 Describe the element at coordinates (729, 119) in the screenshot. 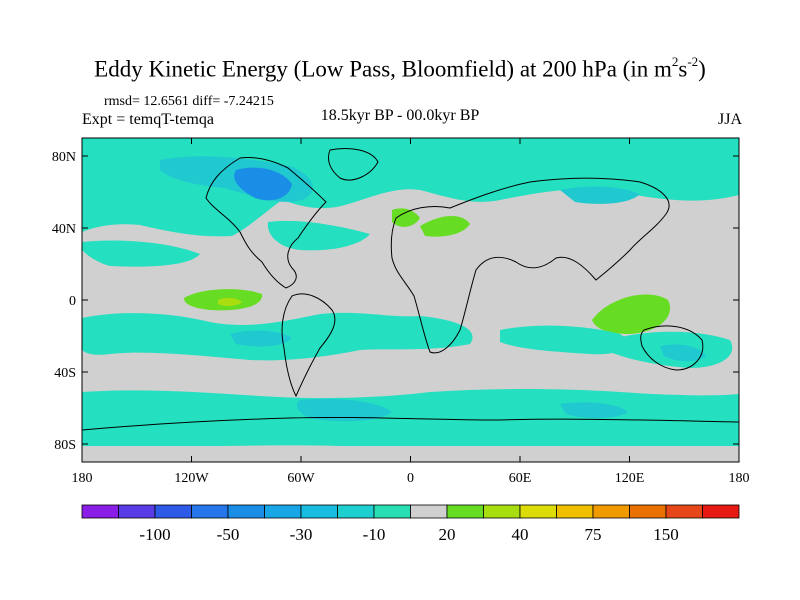

I see `season-label: JJA` at that location.